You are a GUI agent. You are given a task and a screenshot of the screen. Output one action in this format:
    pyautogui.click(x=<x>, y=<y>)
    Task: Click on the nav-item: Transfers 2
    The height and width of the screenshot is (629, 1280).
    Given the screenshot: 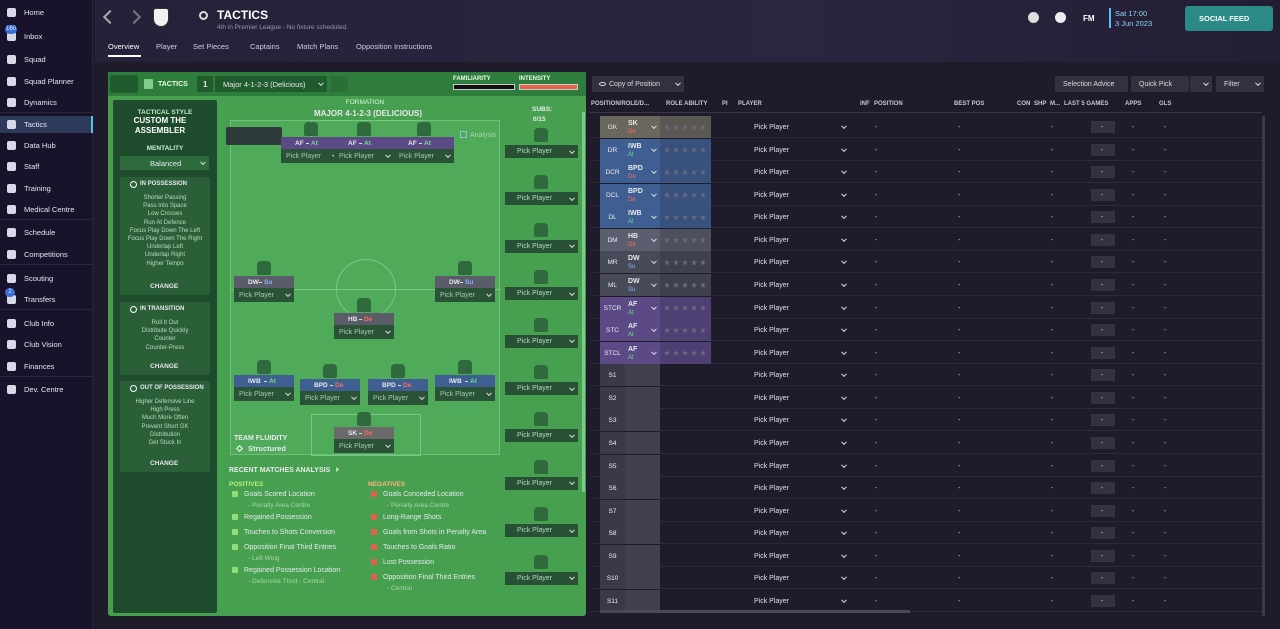 What is the action you would take?
    pyautogui.click(x=46, y=298)
    